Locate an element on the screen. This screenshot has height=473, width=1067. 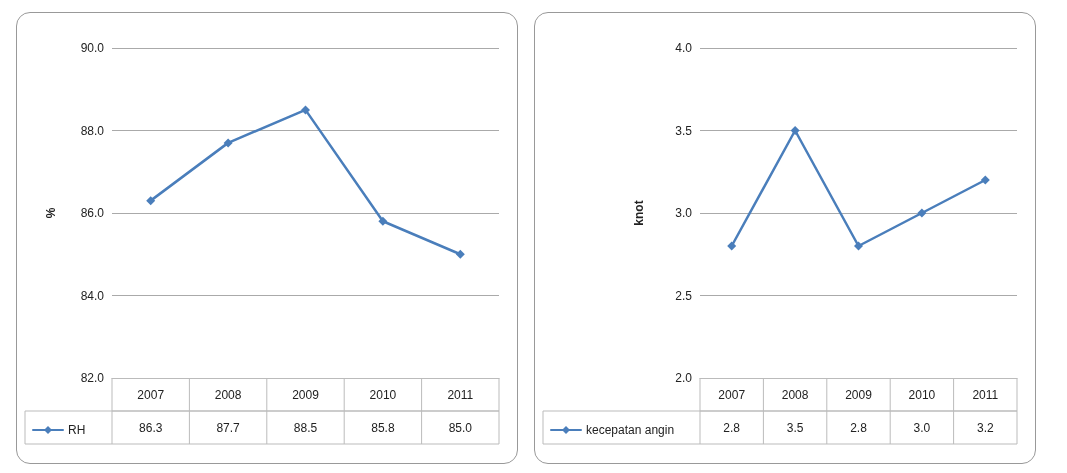
legend-label: kecepatan angin is located at coordinates (630, 430).